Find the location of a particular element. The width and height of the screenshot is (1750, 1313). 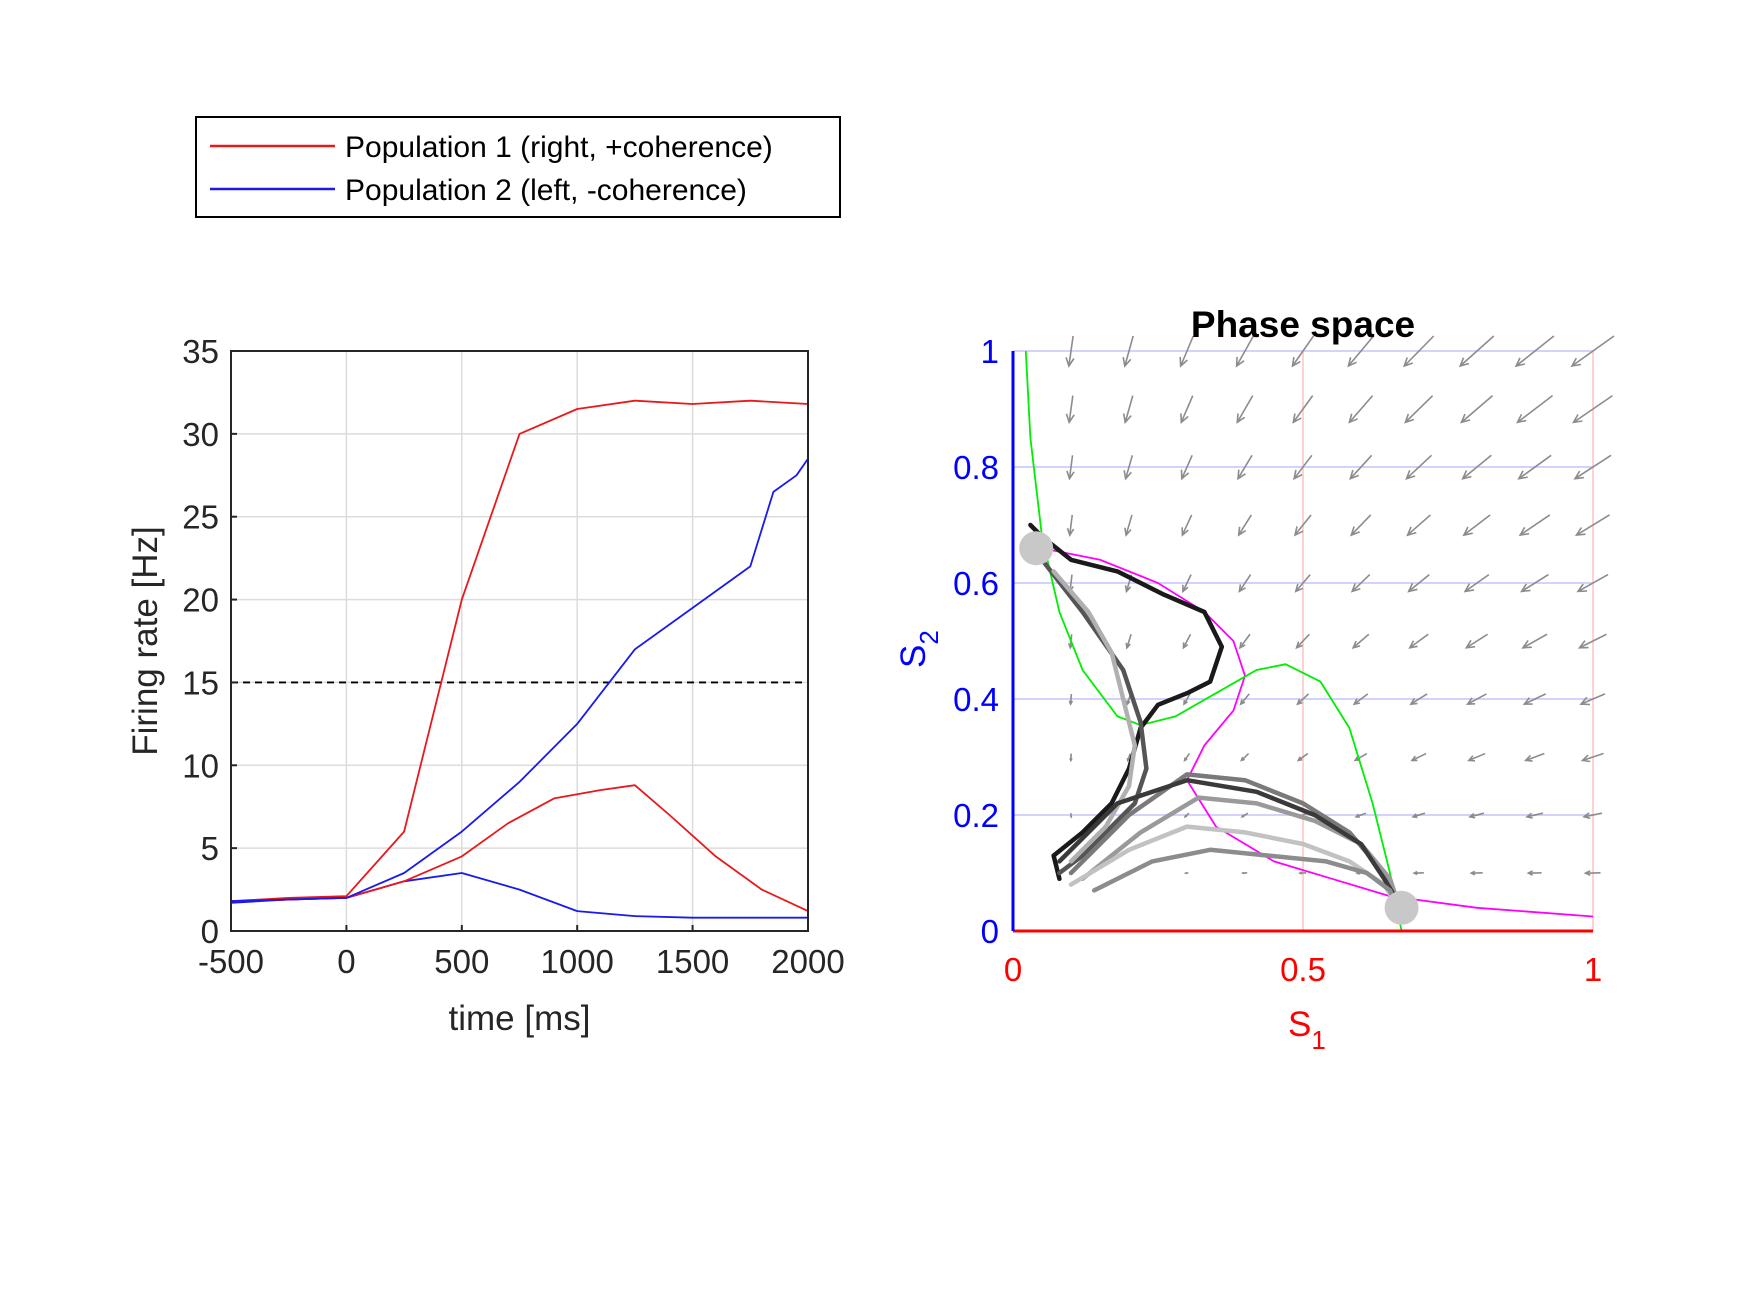

series-line-population-1-right-coherence is located at coordinates (519, 651).